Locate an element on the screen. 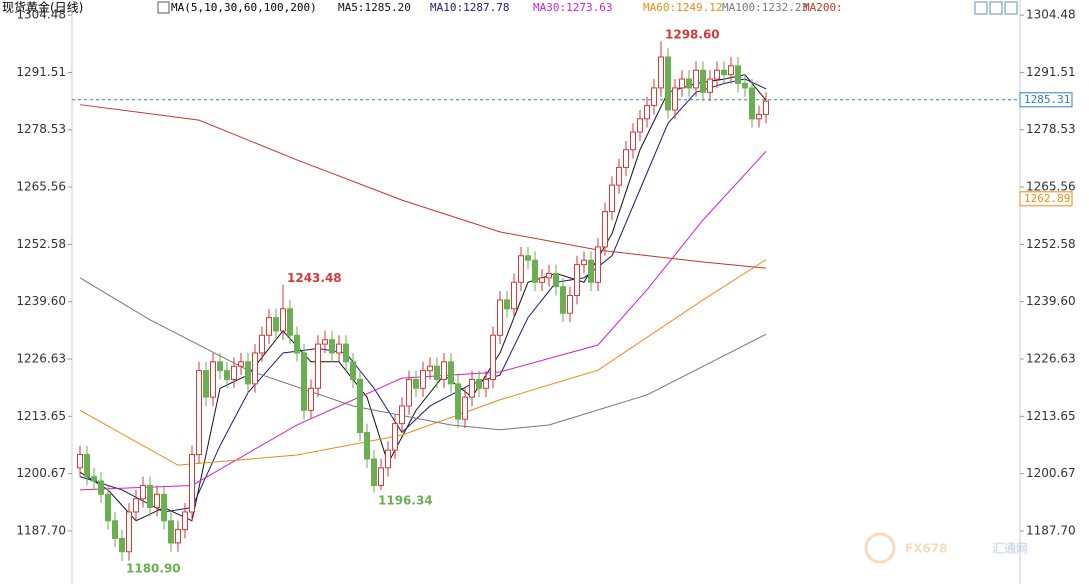  toolbar is located at coordinates (996, 8).